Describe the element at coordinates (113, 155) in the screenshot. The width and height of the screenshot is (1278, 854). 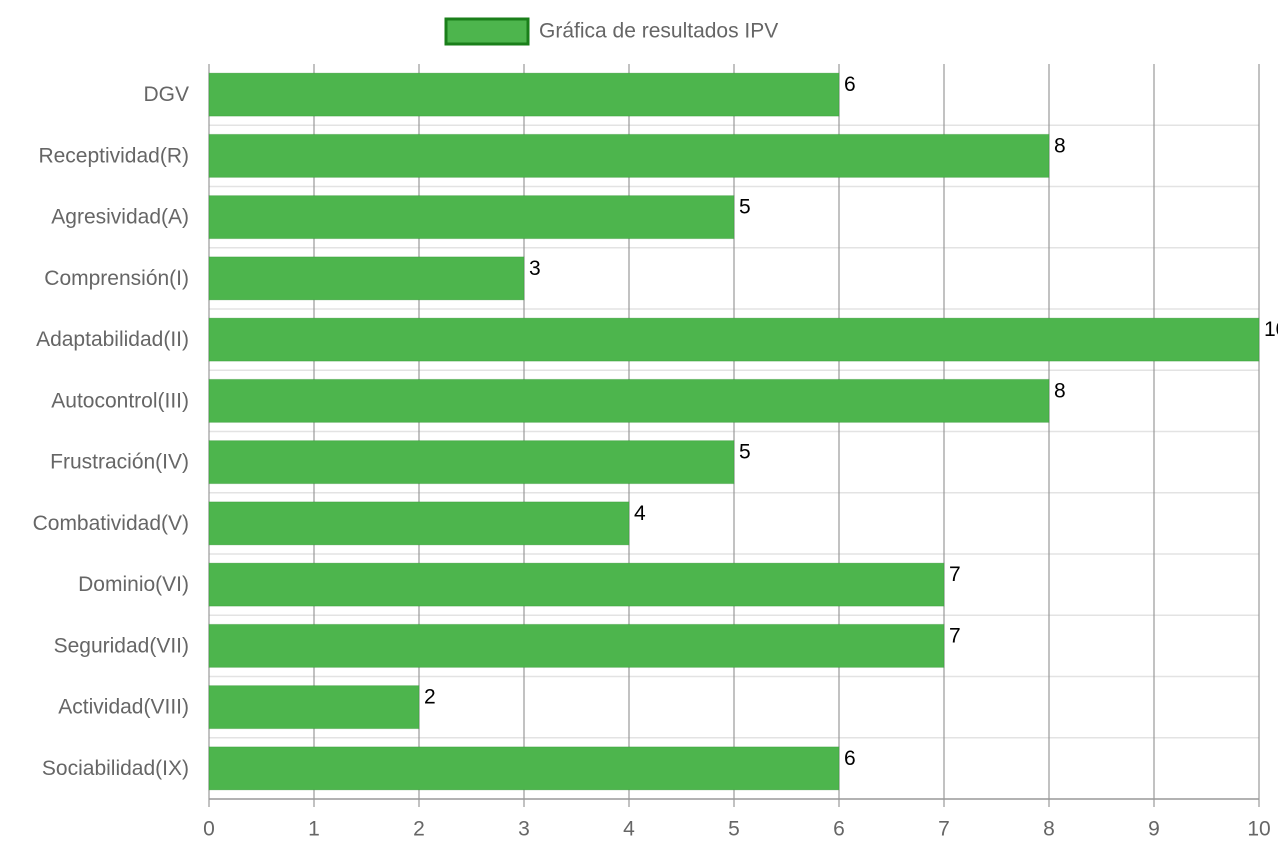
I see `y-tick-label: Receptividad(R)` at that location.